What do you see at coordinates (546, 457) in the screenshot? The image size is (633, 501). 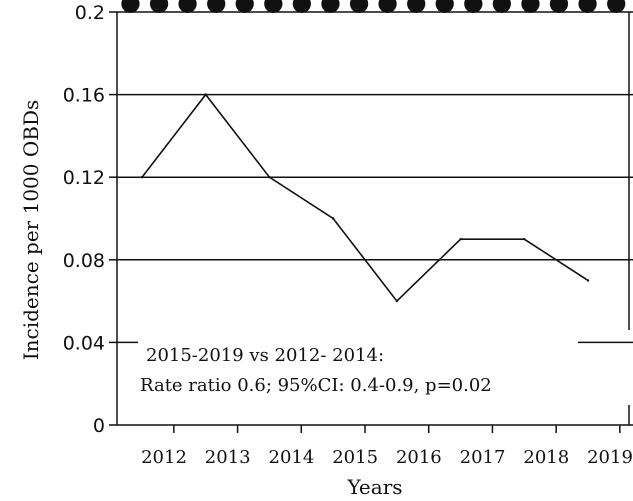 I see `x-tick-label: 2018` at bounding box center [546, 457].